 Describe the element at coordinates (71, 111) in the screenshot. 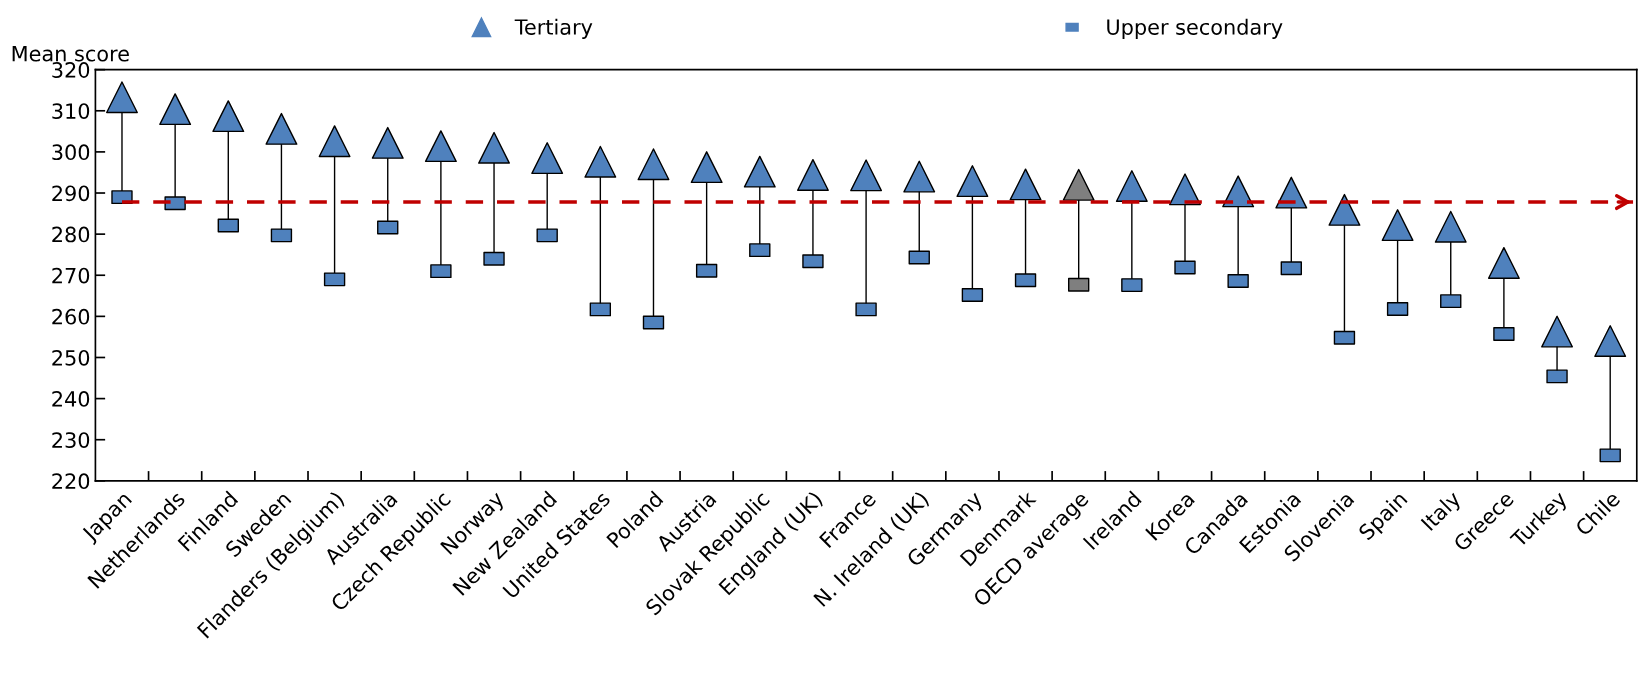

I see `y-tick-label: 310` at that location.